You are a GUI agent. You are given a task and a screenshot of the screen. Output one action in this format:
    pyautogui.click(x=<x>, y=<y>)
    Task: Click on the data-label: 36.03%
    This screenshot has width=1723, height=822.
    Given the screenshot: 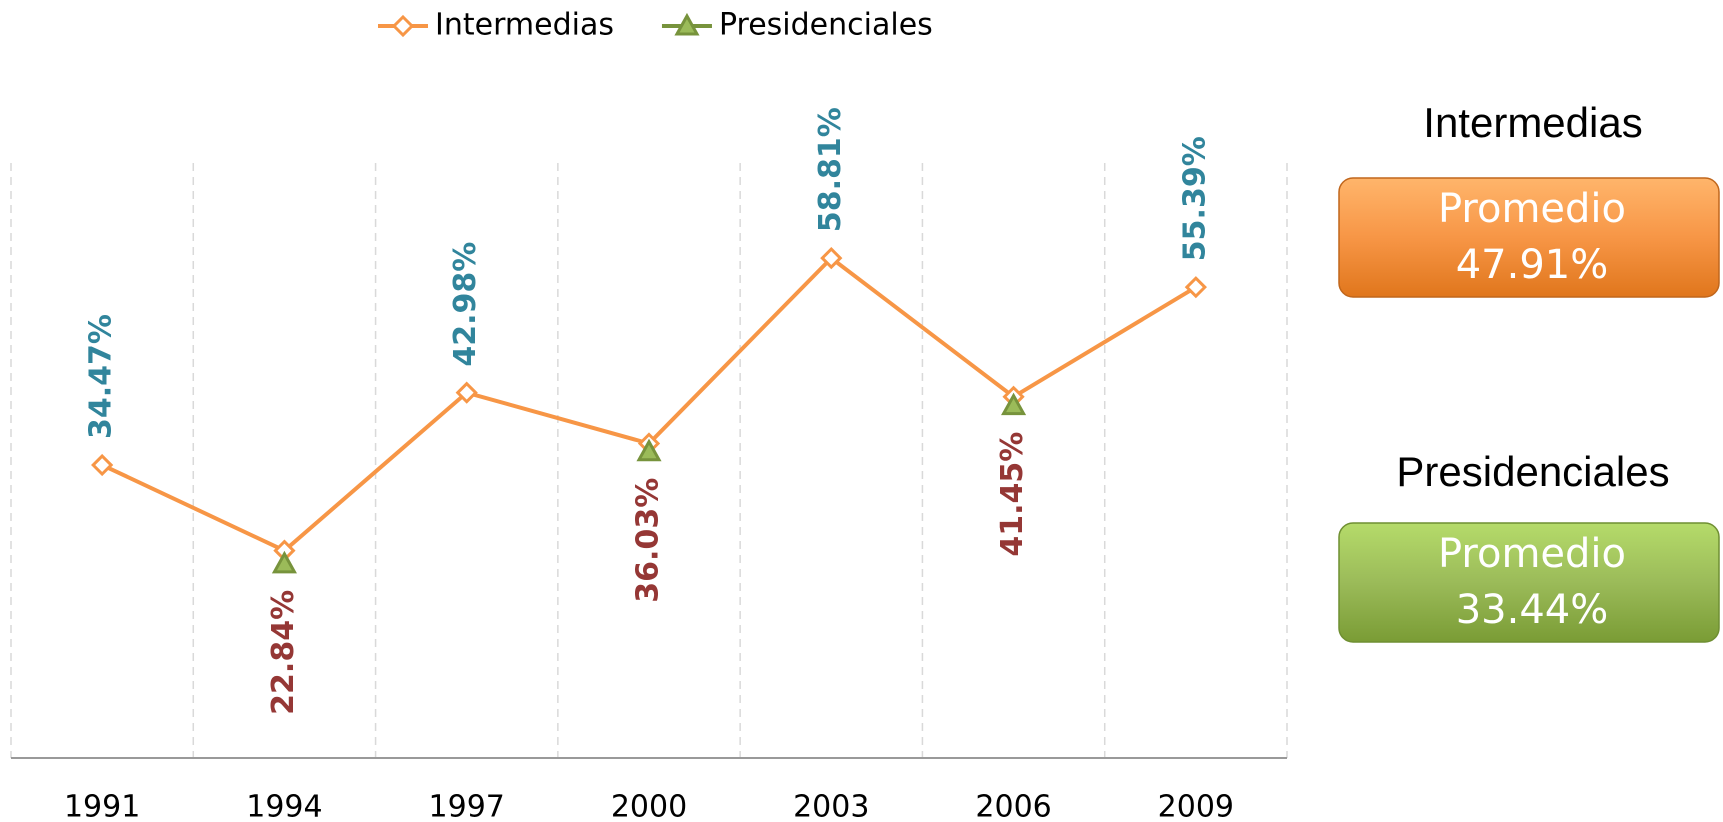 What is the action you would take?
    pyautogui.click(x=648, y=540)
    